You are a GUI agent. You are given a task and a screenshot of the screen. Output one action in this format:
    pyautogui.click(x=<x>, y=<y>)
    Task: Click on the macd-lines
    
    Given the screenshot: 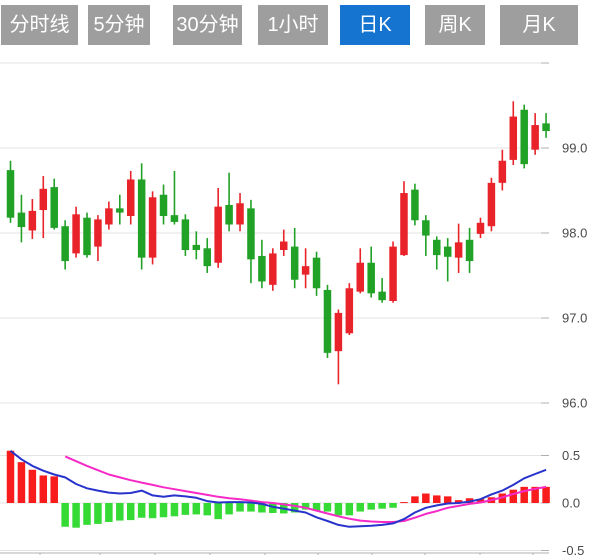 What is the action you would take?
    pyautogui.click(x=278, y=489)
    